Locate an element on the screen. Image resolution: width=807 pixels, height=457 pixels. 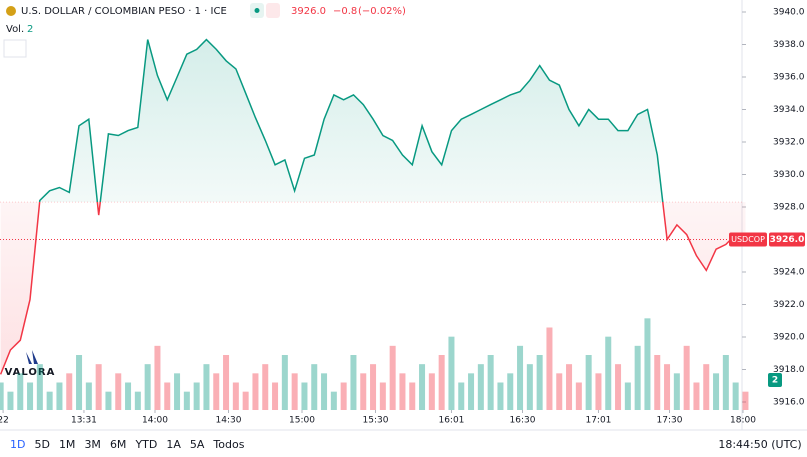
range-button: 1M is located at coordinates (67, 444).